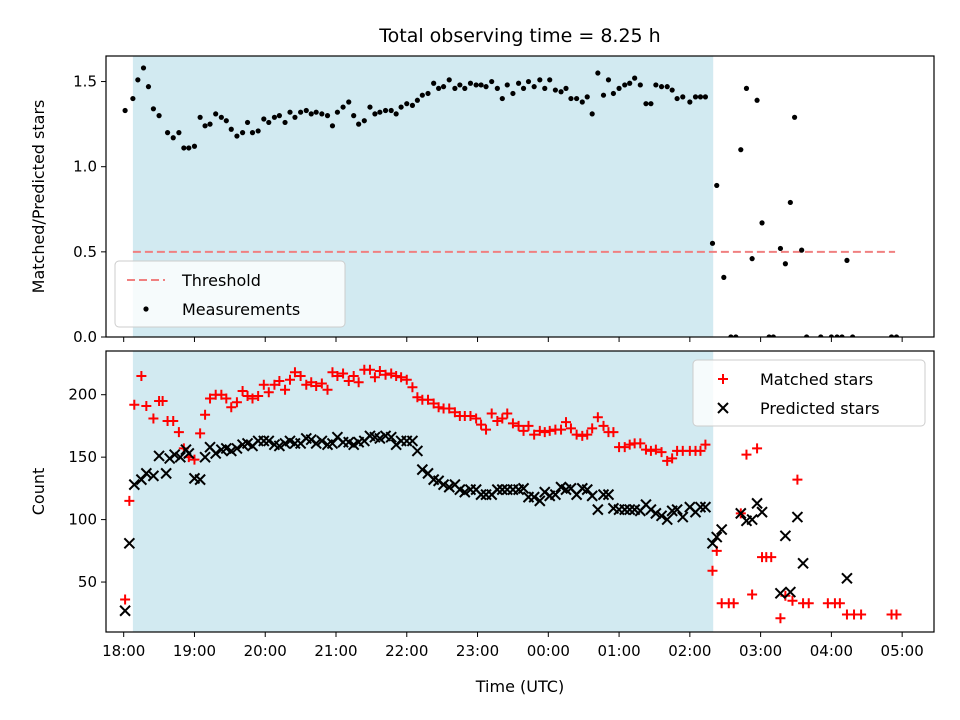  What do you see at coordinates (760, 651) in the screenshot?
I see `x-tick-label: 03:00` at bounding box center [760, 651].